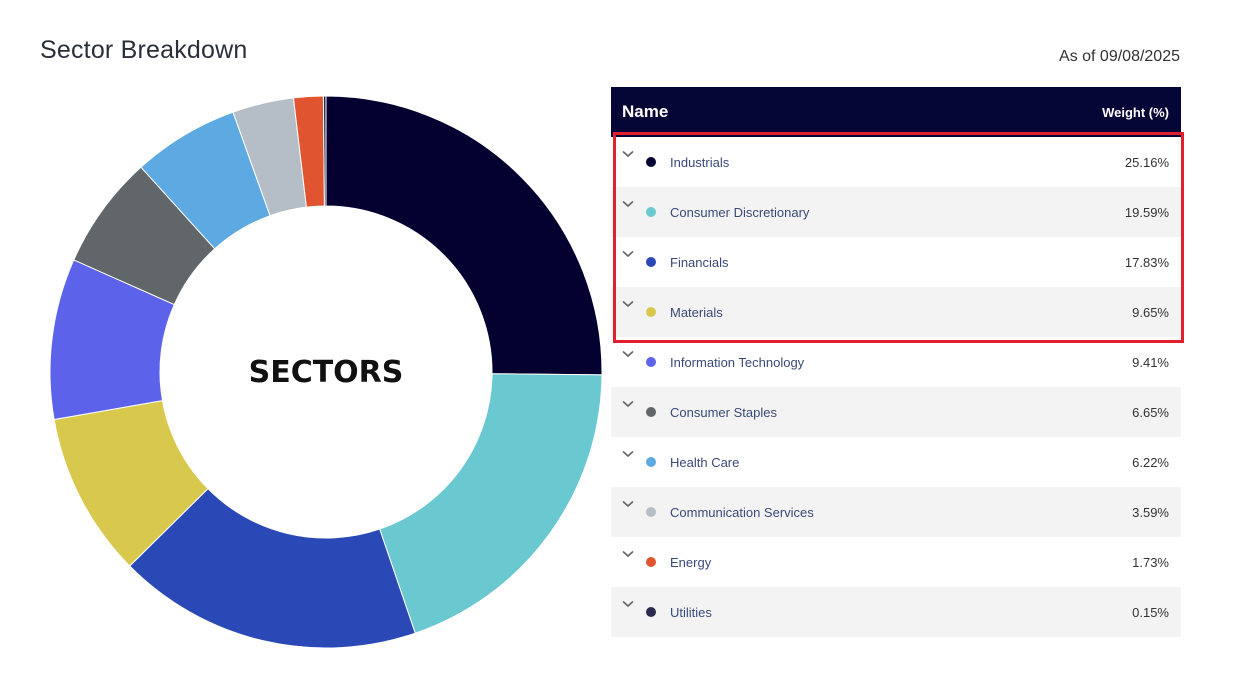 This screenshot has width=1240, height=675. I want to click on sector-name: Communication Services, so click(742, 512).